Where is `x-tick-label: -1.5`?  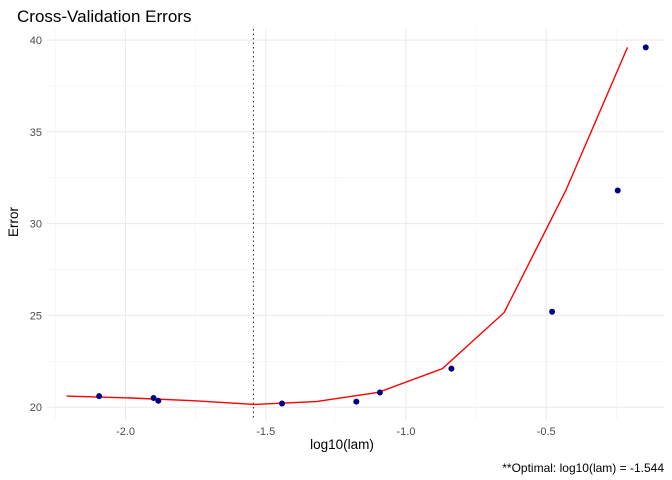
x-tick-label: -1.5 is located at coordinates (265, 432).